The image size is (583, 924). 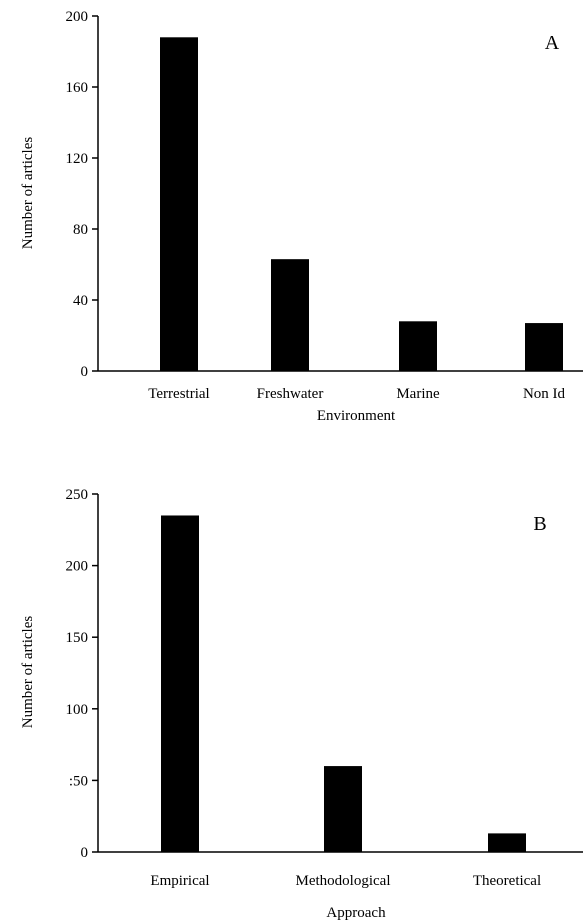 I want to click on x-labels-b: Empirical Methodological Theoretical, so click(x=345, y=881).